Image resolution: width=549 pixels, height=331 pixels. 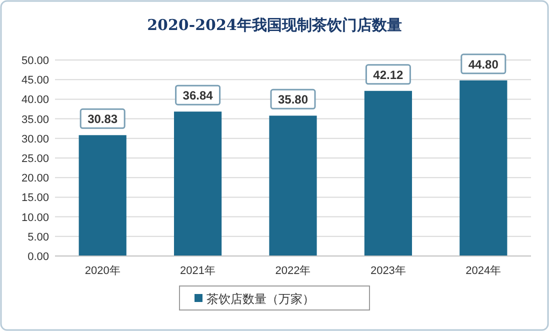 What do you see at coordinates (35, 198) in the screenshot?
I see `y-tick-label: 15.00` at bounding box center [35, 198].